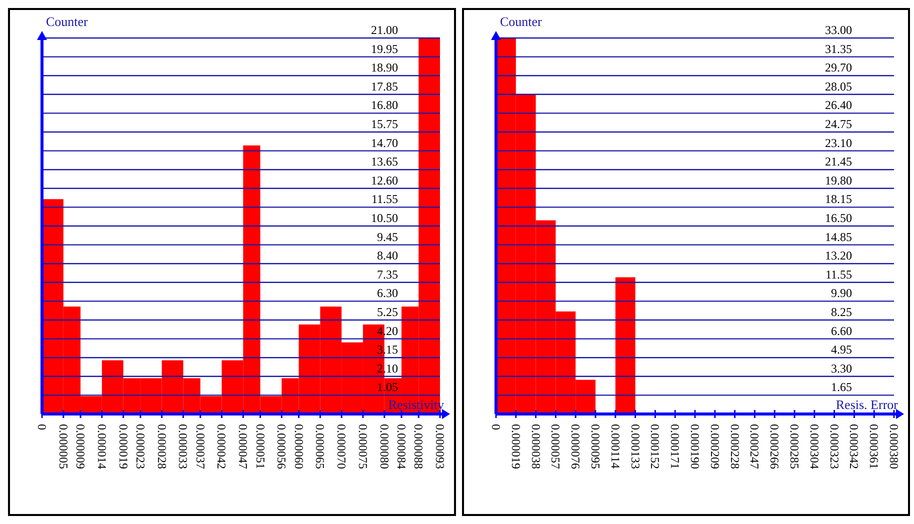 The width and height of the screenshot is (914, 524). Describe the element at coordinates (384, 86) in the screenshot. I see `y-tick-label: 17.85` at that location.